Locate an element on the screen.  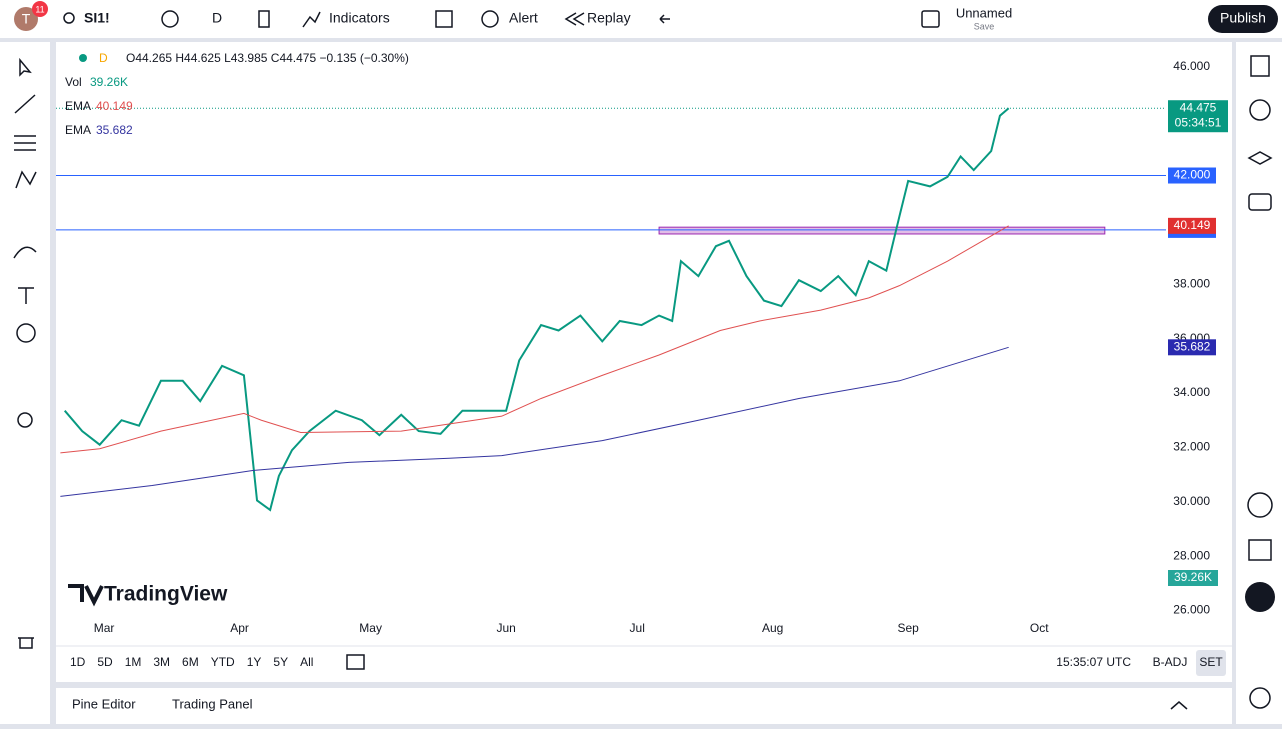
apps is located at coordinates (1260, 597).